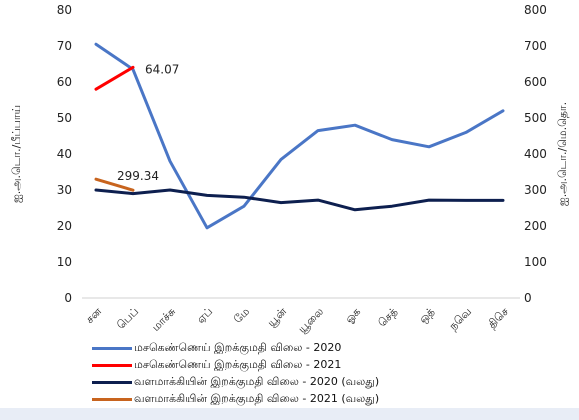  Describe the element at coordinates (241, 315) in the screenshot. I see `x-tick-label: மே` at that location.